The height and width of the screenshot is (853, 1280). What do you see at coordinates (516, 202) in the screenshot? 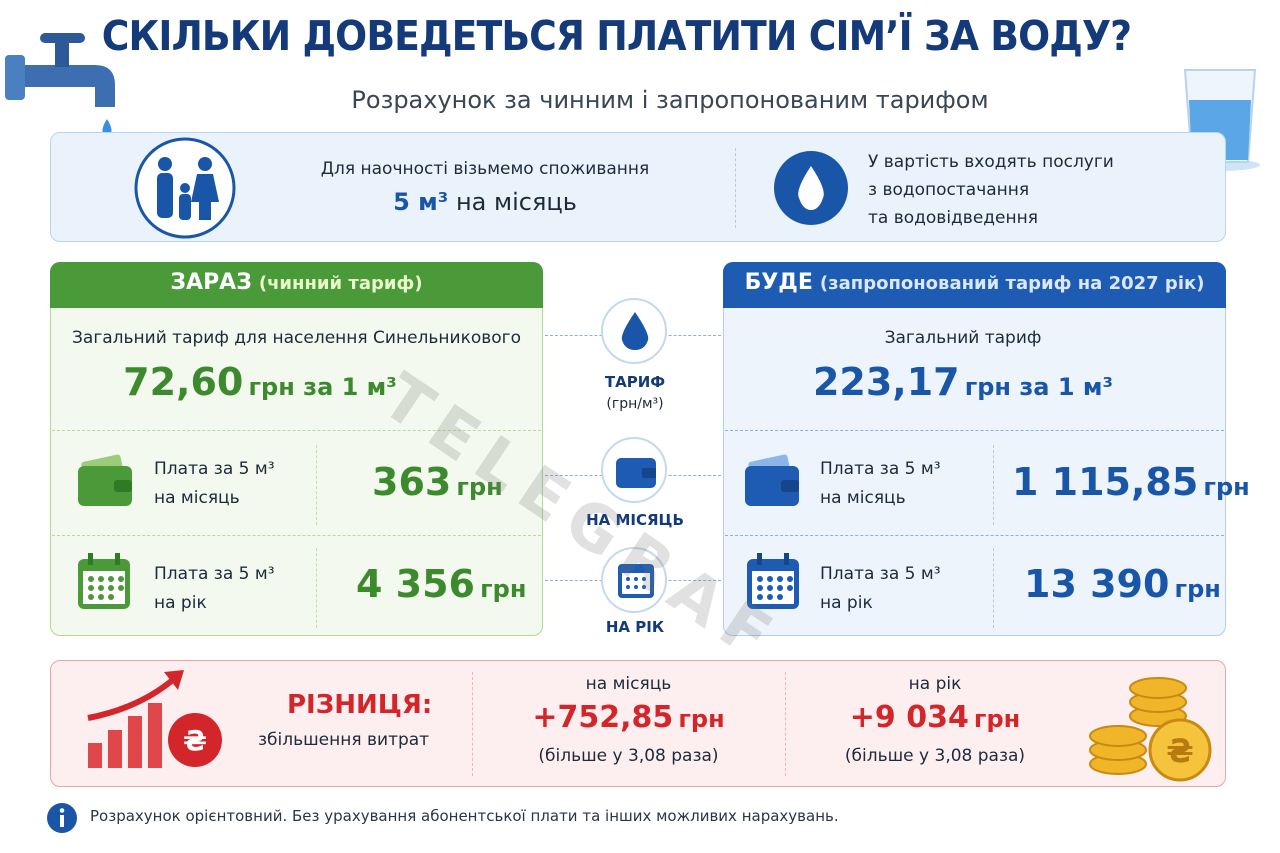
I see `consumption-unit: на місяць` at bounding box center [516, 202].